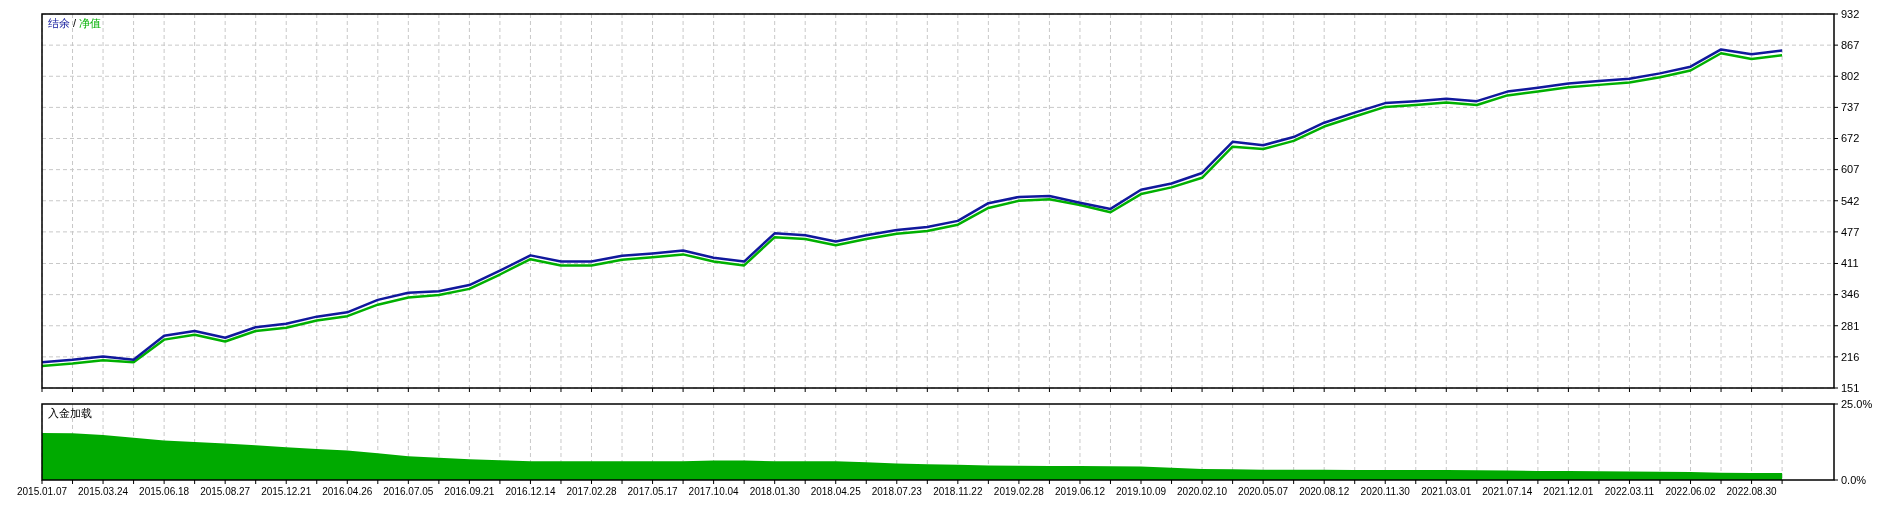  Describe the element at coordinates (836, 491) in the screenshot. I see `x-tick-label: 2018.04.25` at that location.